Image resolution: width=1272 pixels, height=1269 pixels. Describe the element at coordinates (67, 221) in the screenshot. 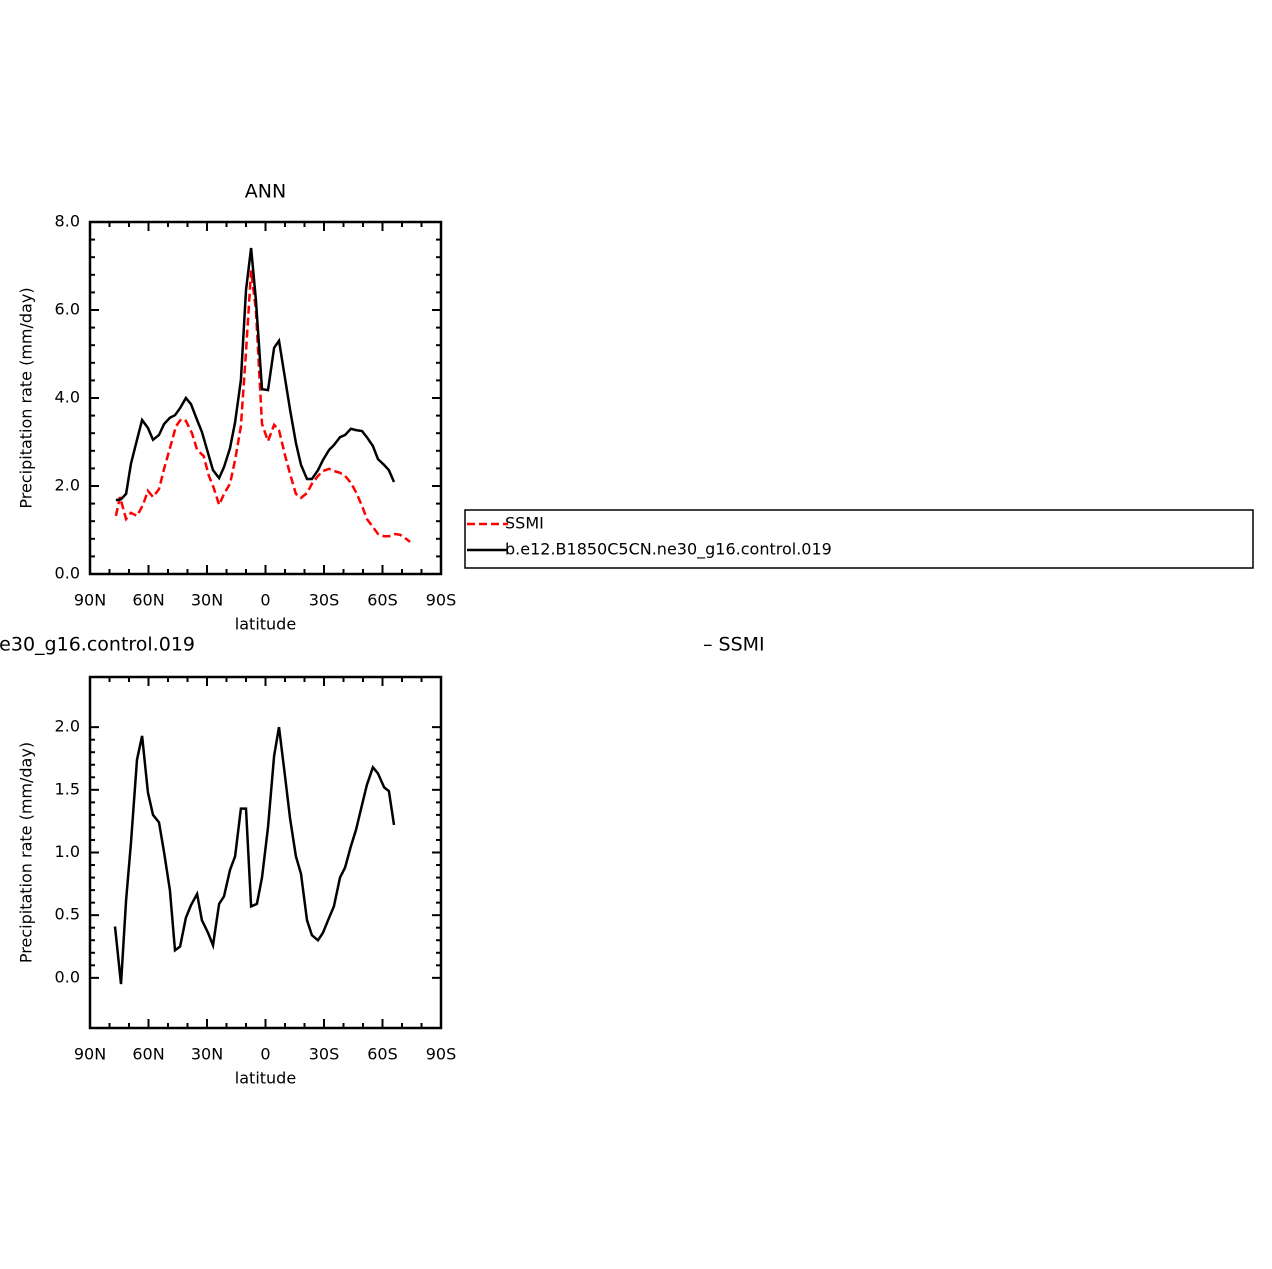

I see `y-tick-label: 8.0` at that location.